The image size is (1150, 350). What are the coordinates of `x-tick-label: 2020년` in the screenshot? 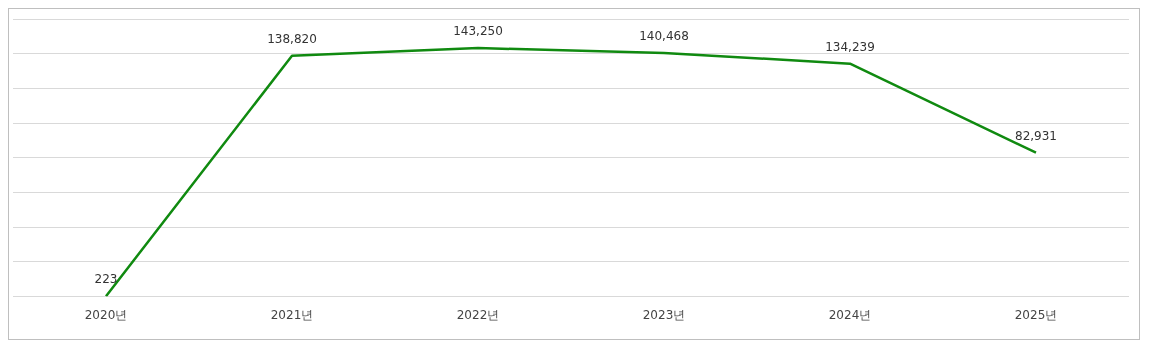 It's located at (106, 314).